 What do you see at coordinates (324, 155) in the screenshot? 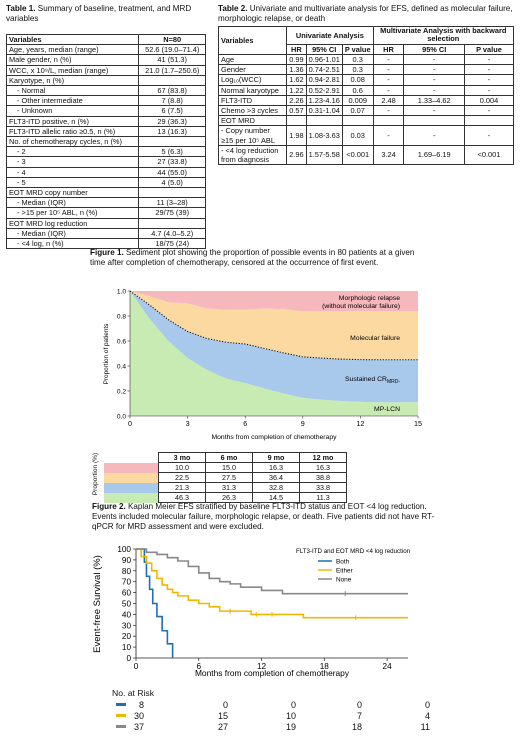
I see `table2-cell: 1.57-5.58` at bounding box center [324, 155].